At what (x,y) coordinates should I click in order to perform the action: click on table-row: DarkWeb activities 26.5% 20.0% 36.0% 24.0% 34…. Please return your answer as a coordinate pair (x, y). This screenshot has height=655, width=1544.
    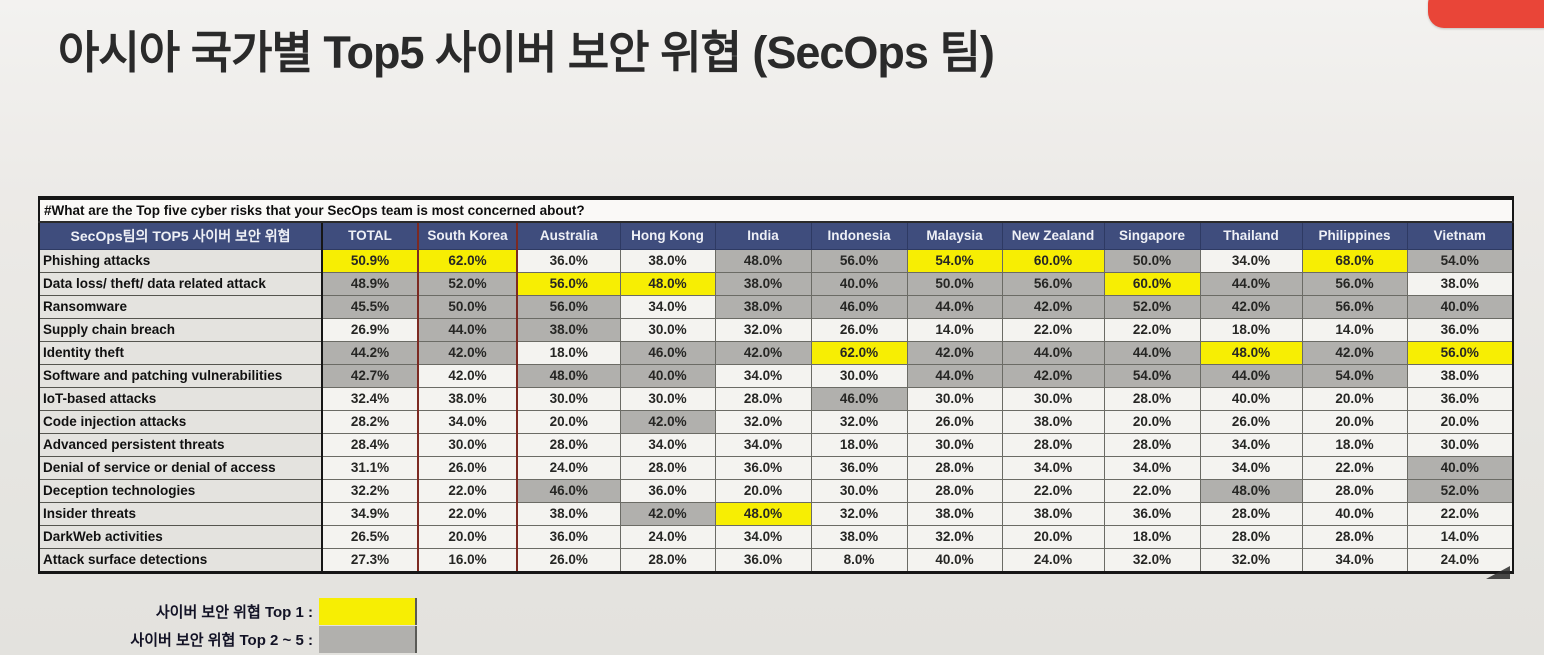
    Looking at the image, I should click on (776, 537).